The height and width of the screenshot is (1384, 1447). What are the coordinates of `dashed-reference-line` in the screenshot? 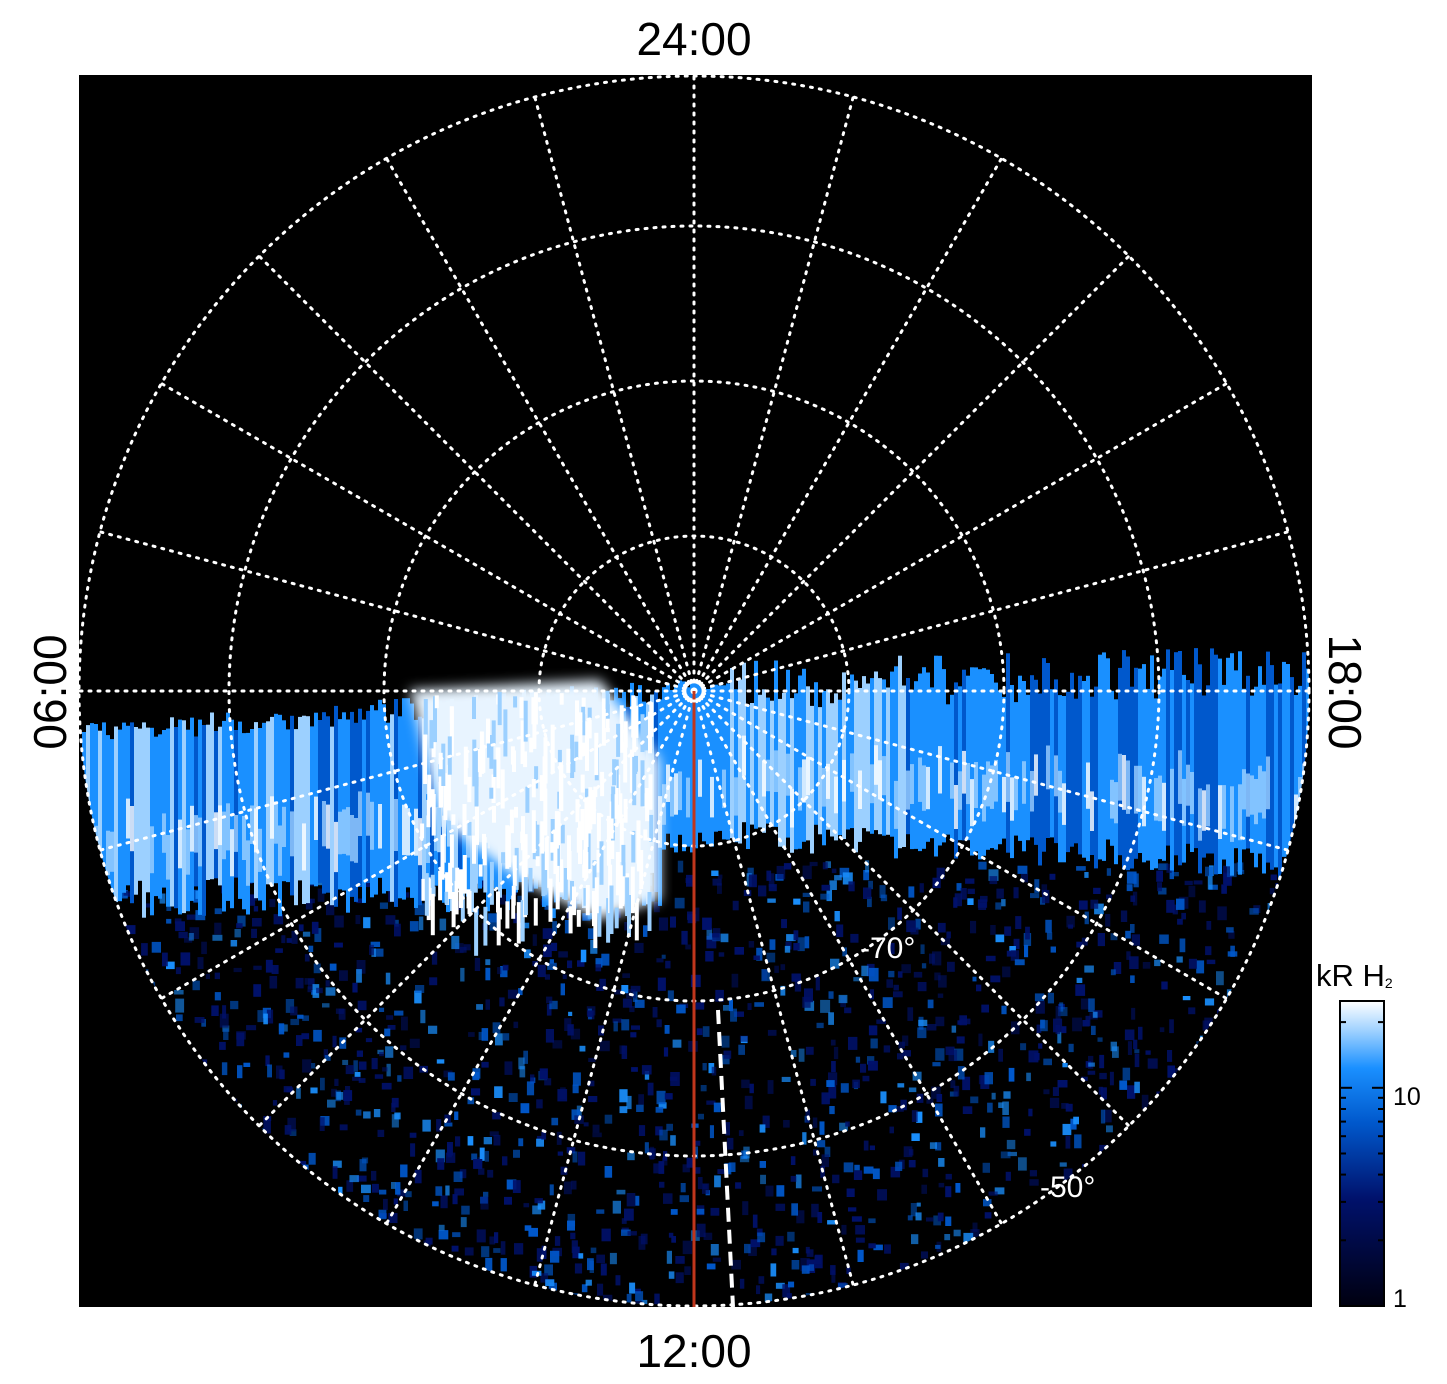 It's located at (725, 1158).